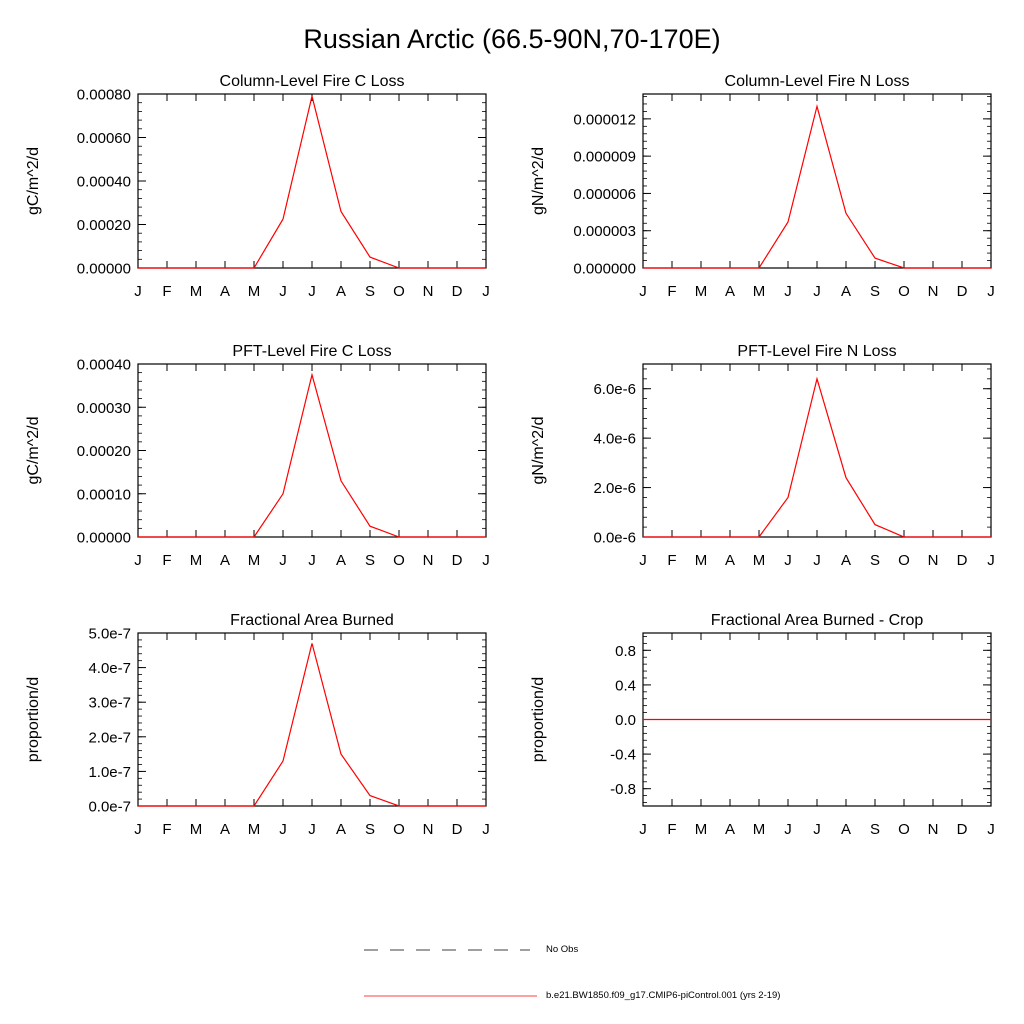 The width and height of the screenshot is (1024, 1024). I want to click on y-tick-label: 4.0e-6, so click(614, 439).